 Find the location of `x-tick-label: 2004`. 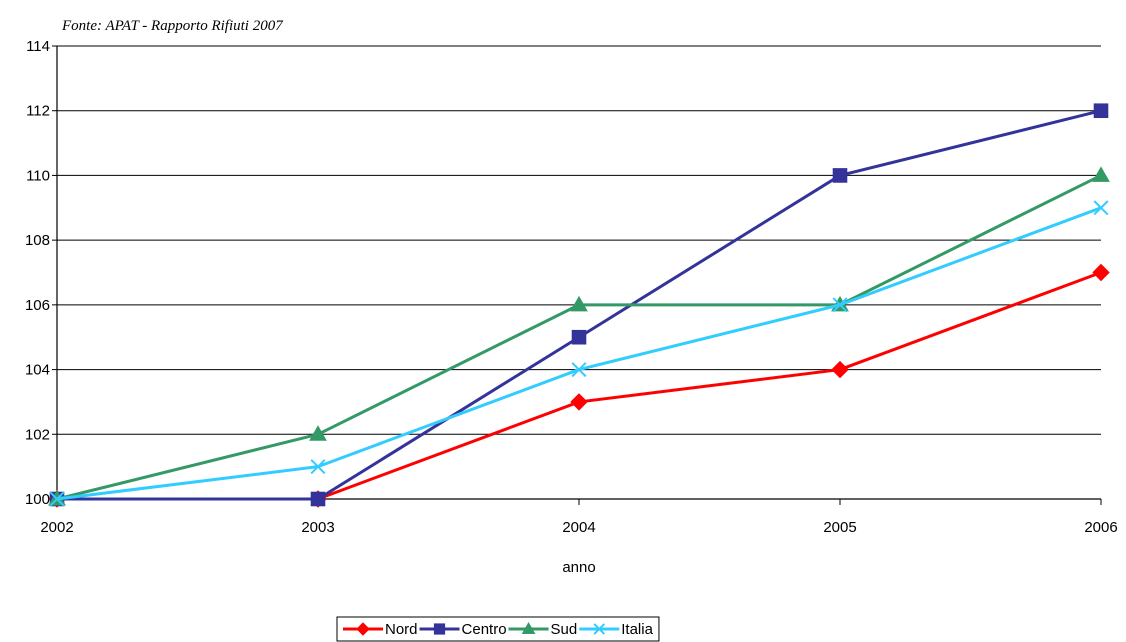

x-tick-label: 2004 is located at coordinates (578, 527).